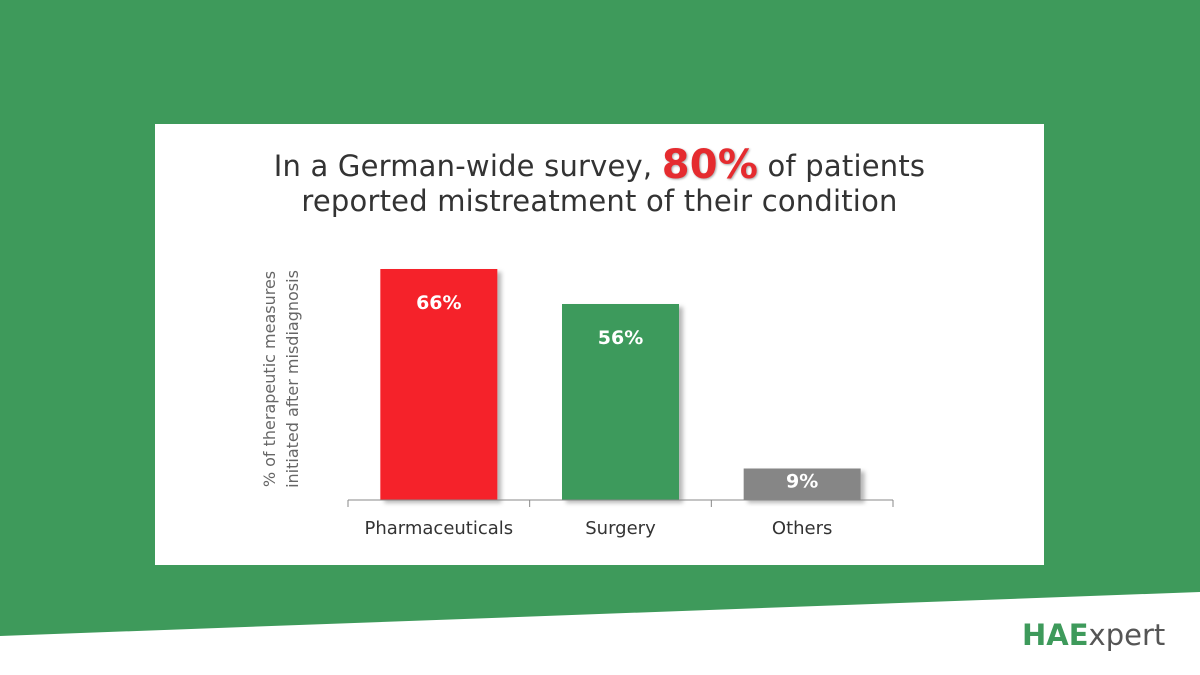 Image resolution: width=1200 pixels, height=675 pixels. I want to click on bar-value-label: 56%, so click(620, 338).